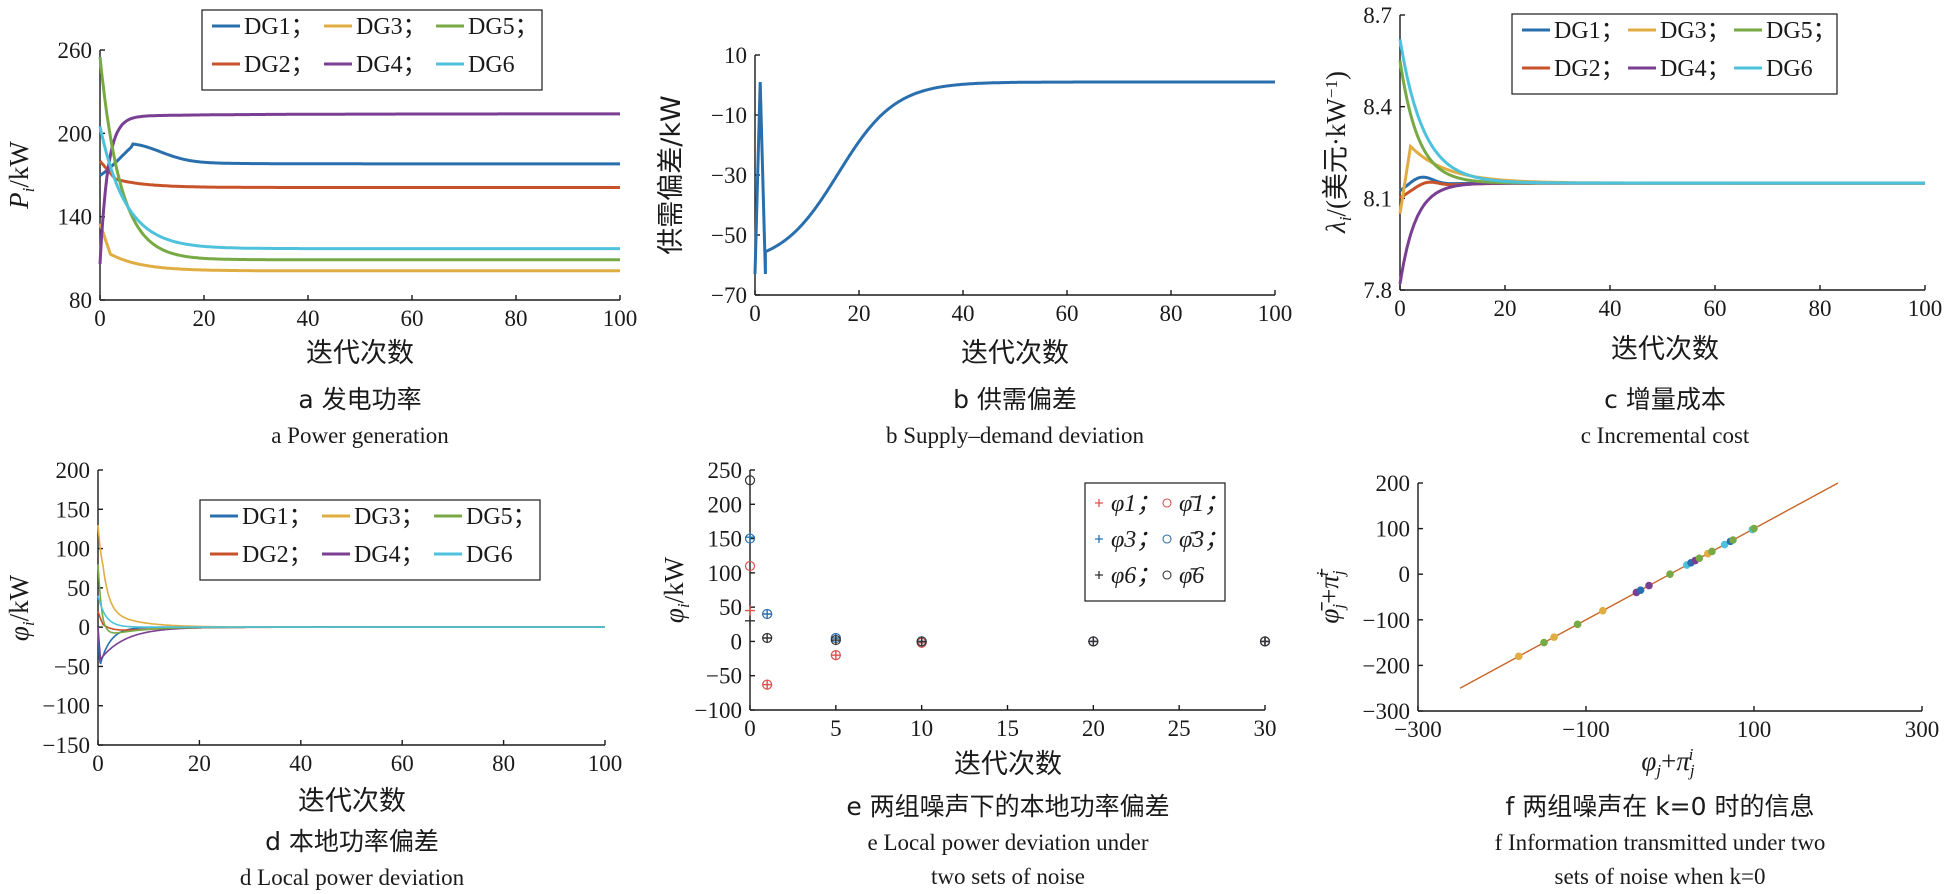 This screenshot has width=1947, height=894. Describe the element at coordinates (1667, 762) in the screenshot. I see `x-axis-label: φj+πji` at that location.